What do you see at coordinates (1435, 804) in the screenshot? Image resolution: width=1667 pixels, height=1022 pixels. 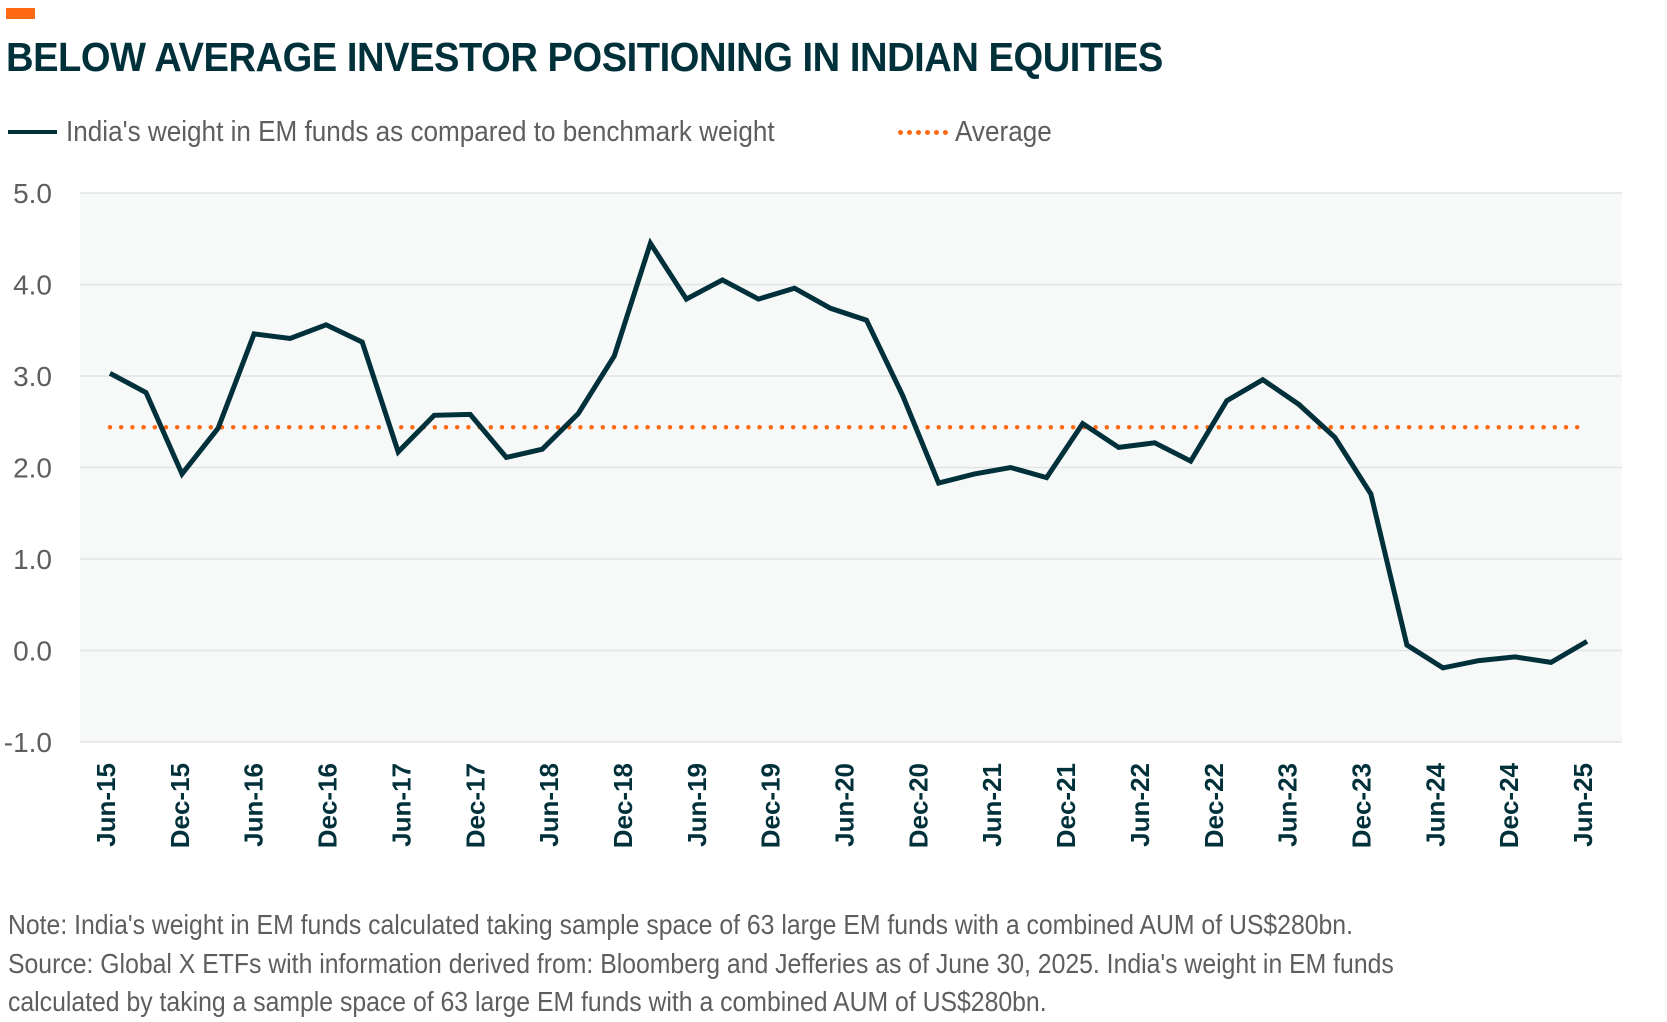 I see `x-tick-label: Jun-24` at bounding box center [1435, 804].